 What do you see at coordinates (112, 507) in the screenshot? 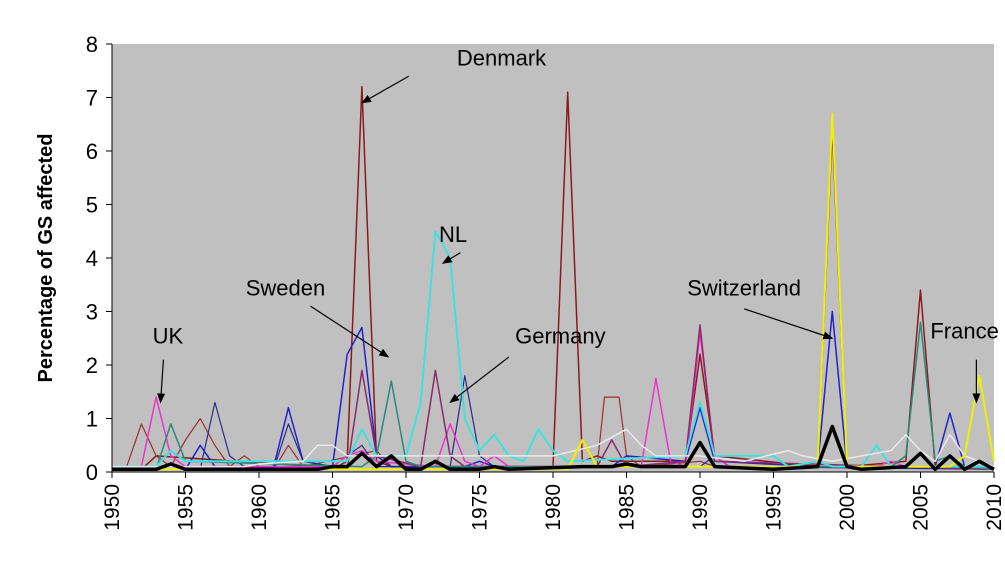
I see `x-tick-label: 1950` at bounding box center [112, 507].